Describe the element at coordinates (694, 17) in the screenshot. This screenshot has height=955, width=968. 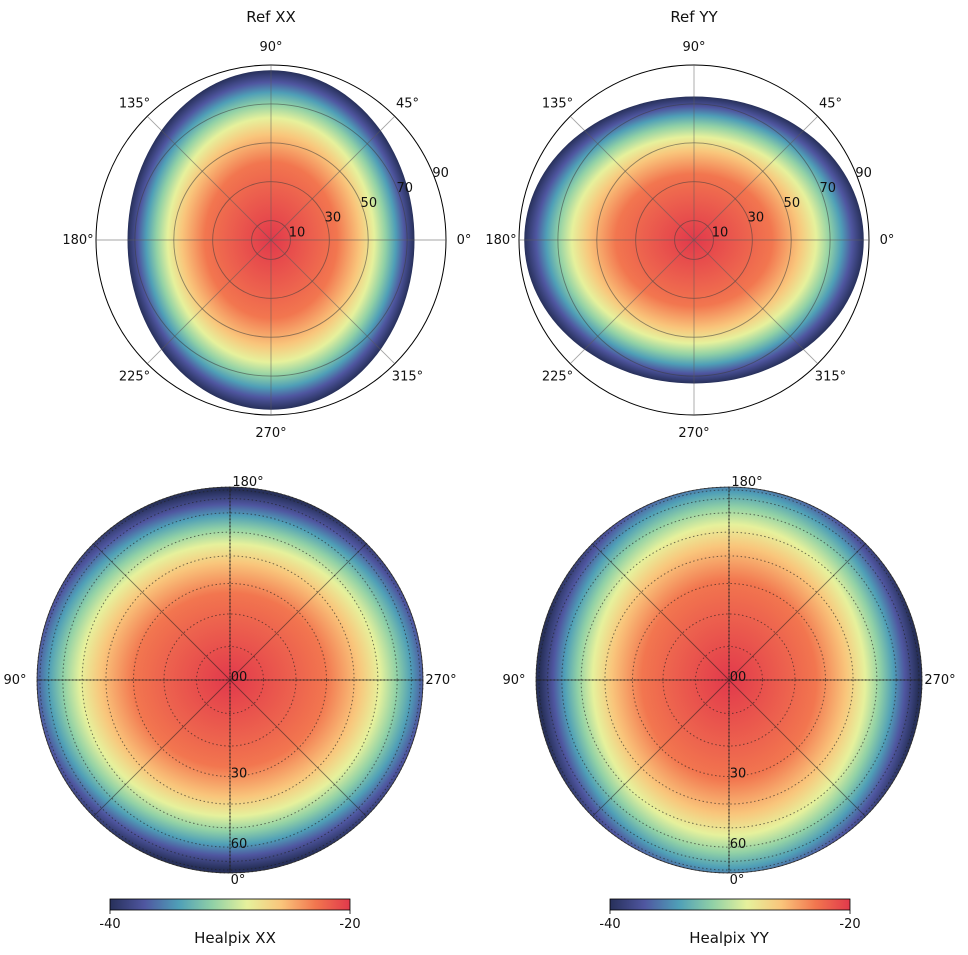
I see `panel-title: Ref YY` at that location.